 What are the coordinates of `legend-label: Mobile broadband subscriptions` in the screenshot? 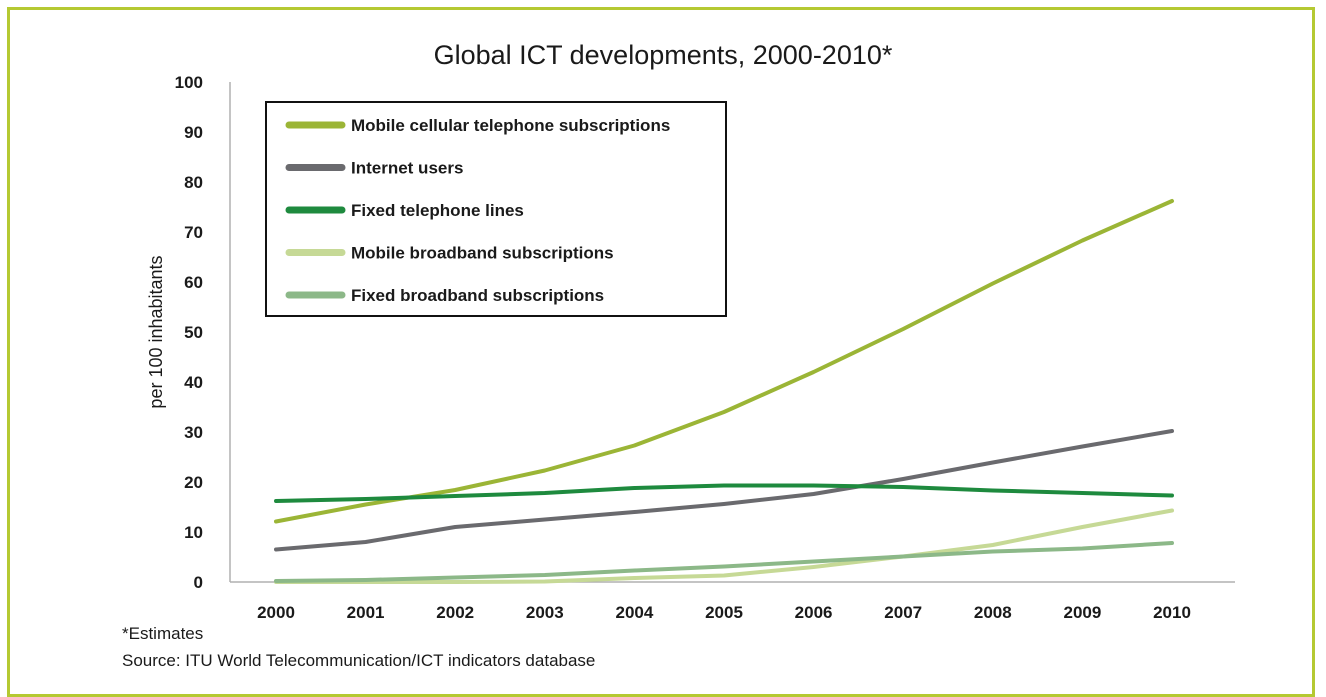 It's located at (482, 253).